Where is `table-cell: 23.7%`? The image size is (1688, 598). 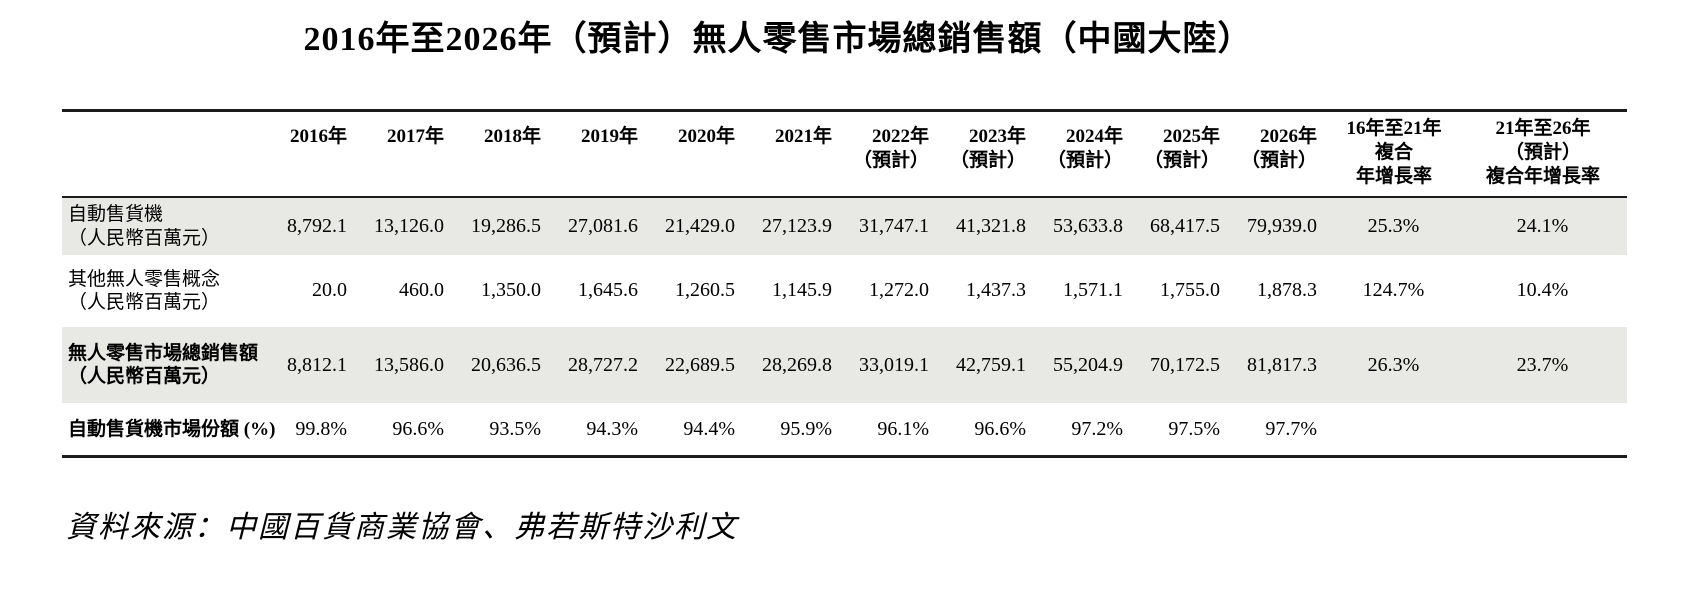 table-cell: 23.7% is located at coordinates (1542, 364).